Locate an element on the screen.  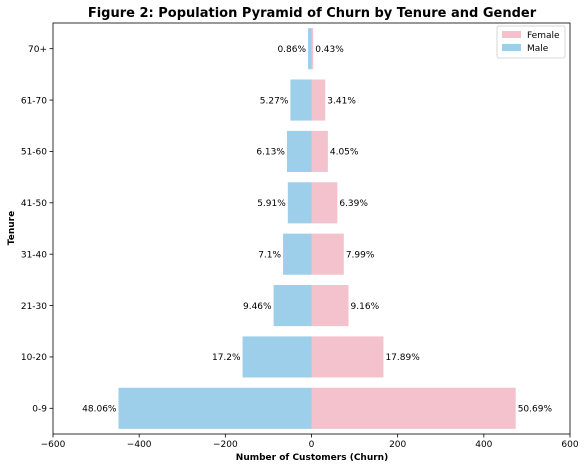
x-tick-label: −600 is located at coordinates (53, 445).